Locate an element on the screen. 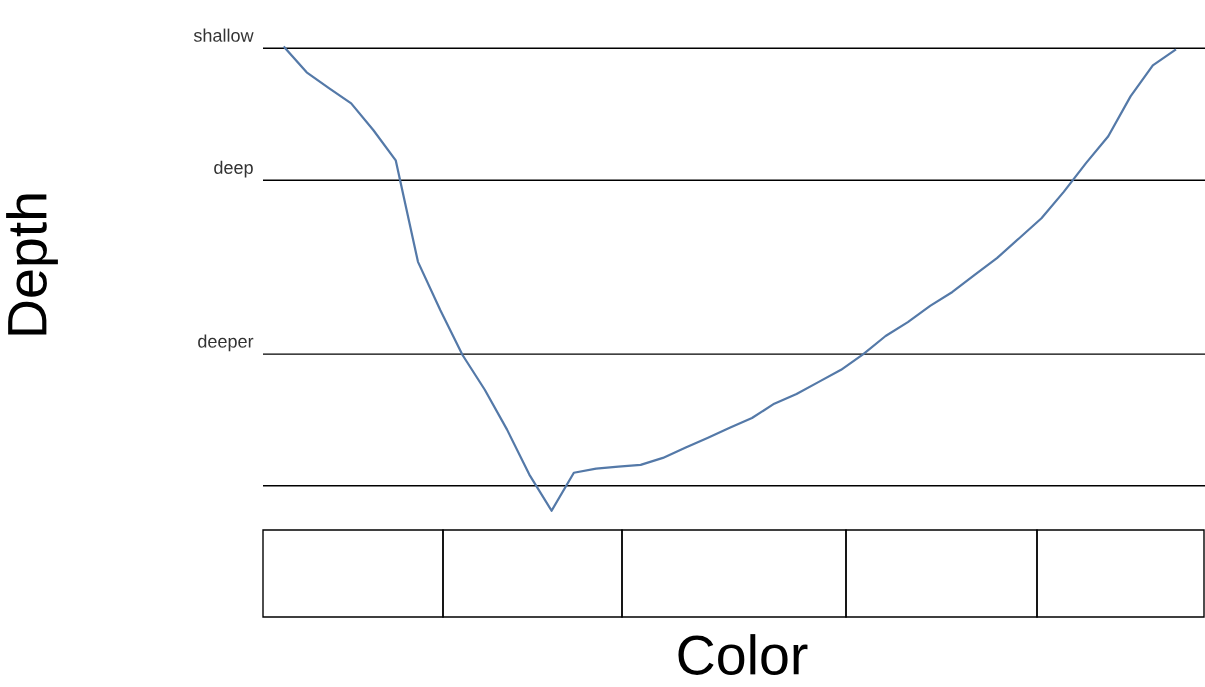 The width and height of the screenshot is (1205, 687). y-axis-title: Depth is located at coordinates (32, 264).